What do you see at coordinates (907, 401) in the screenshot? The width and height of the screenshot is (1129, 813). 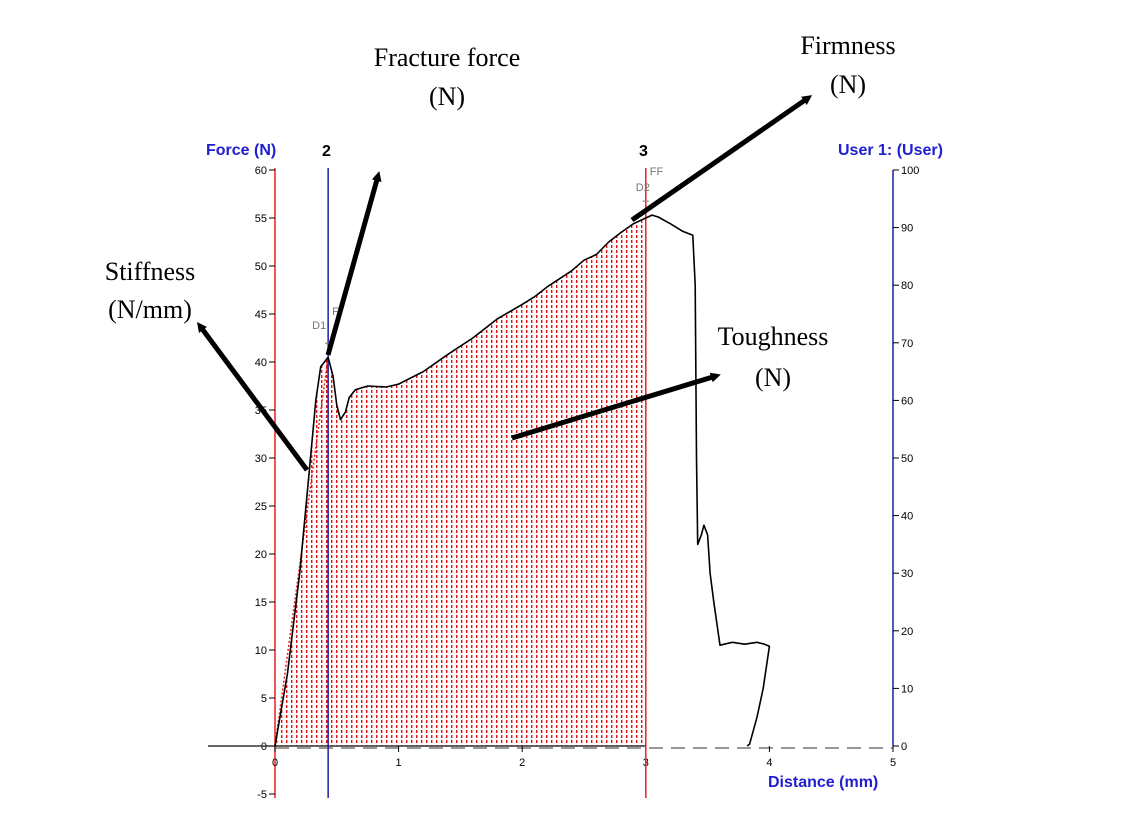 I see `right-tick-label: 60` at bounding box center [907, 401].